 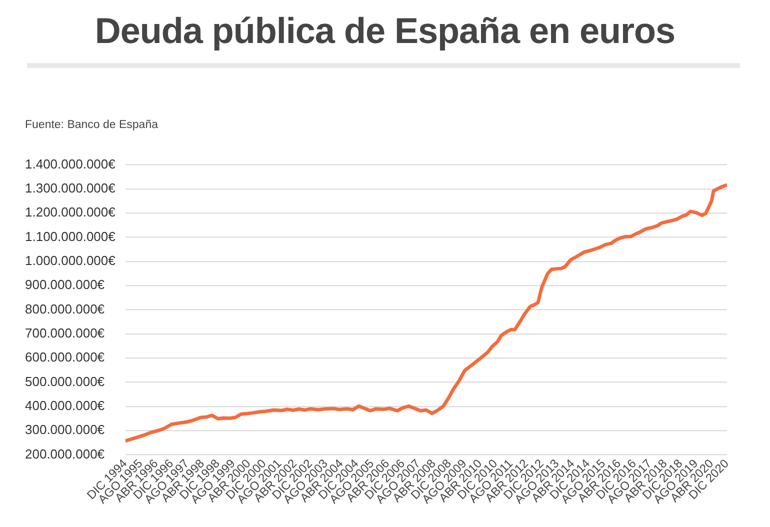 What do you see at coordinates (385, 31) in the screenshot?
I see `chart-title: Deuda pública de España en euros` at bounding box center [385, 31].